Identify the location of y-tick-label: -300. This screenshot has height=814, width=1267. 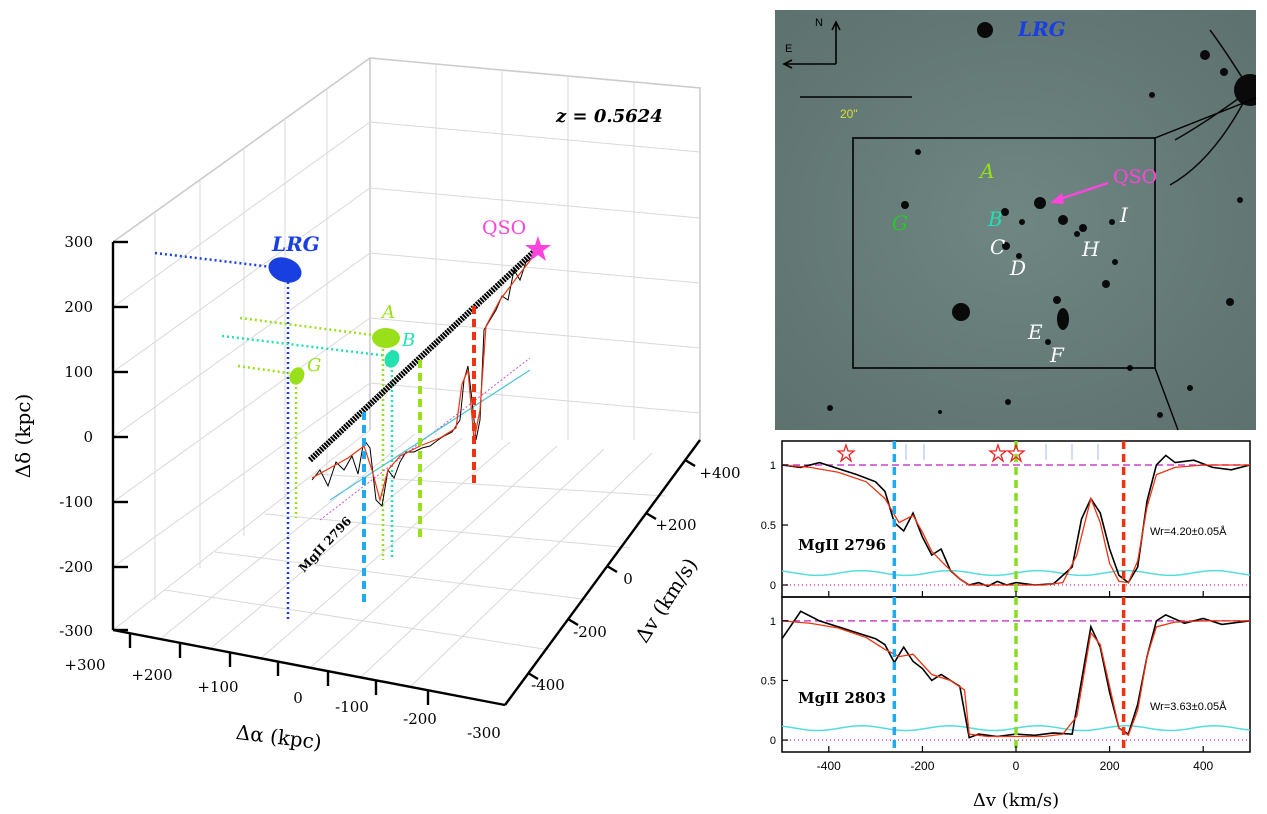
(76, 631).